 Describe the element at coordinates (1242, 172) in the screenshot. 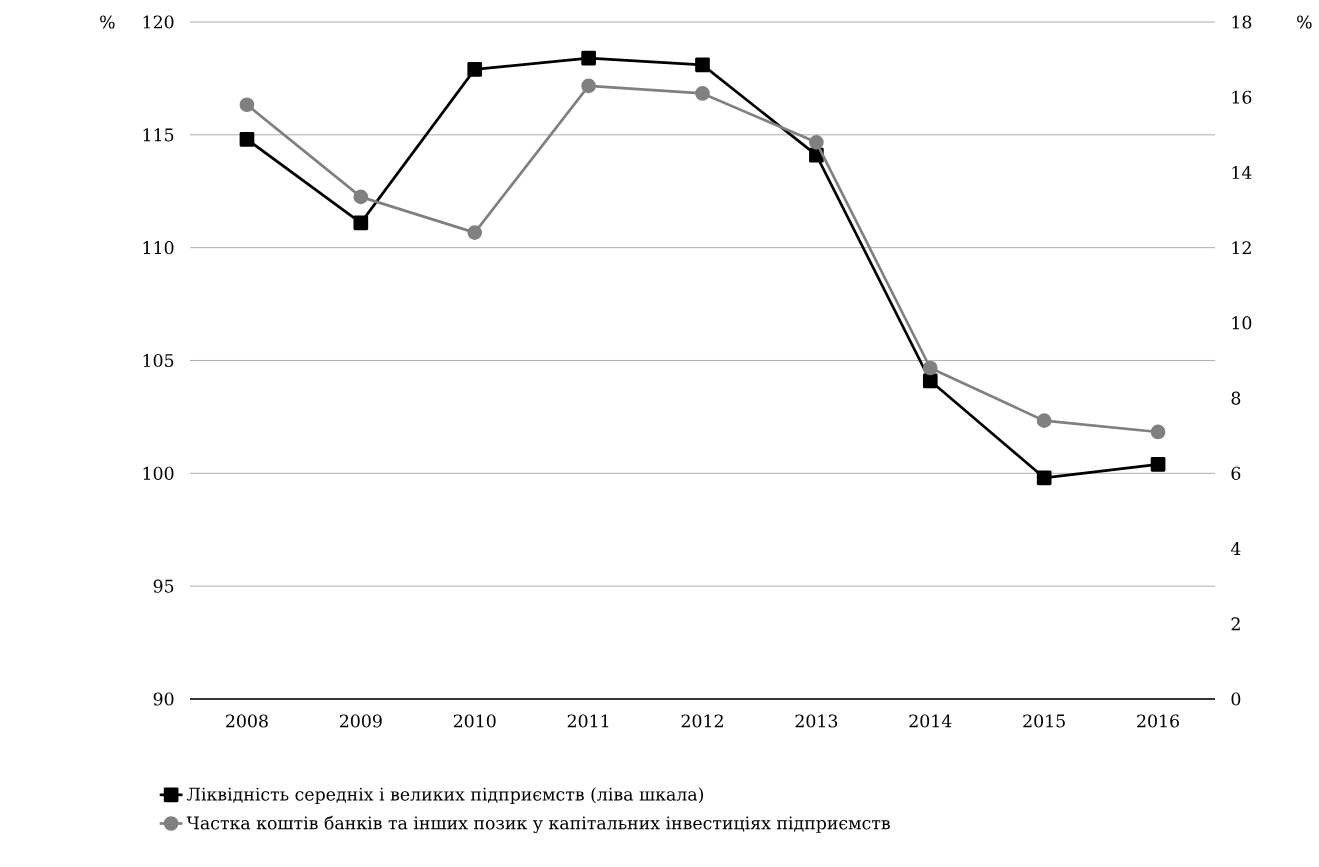

I see `y2-tick-label: 14` at that location.